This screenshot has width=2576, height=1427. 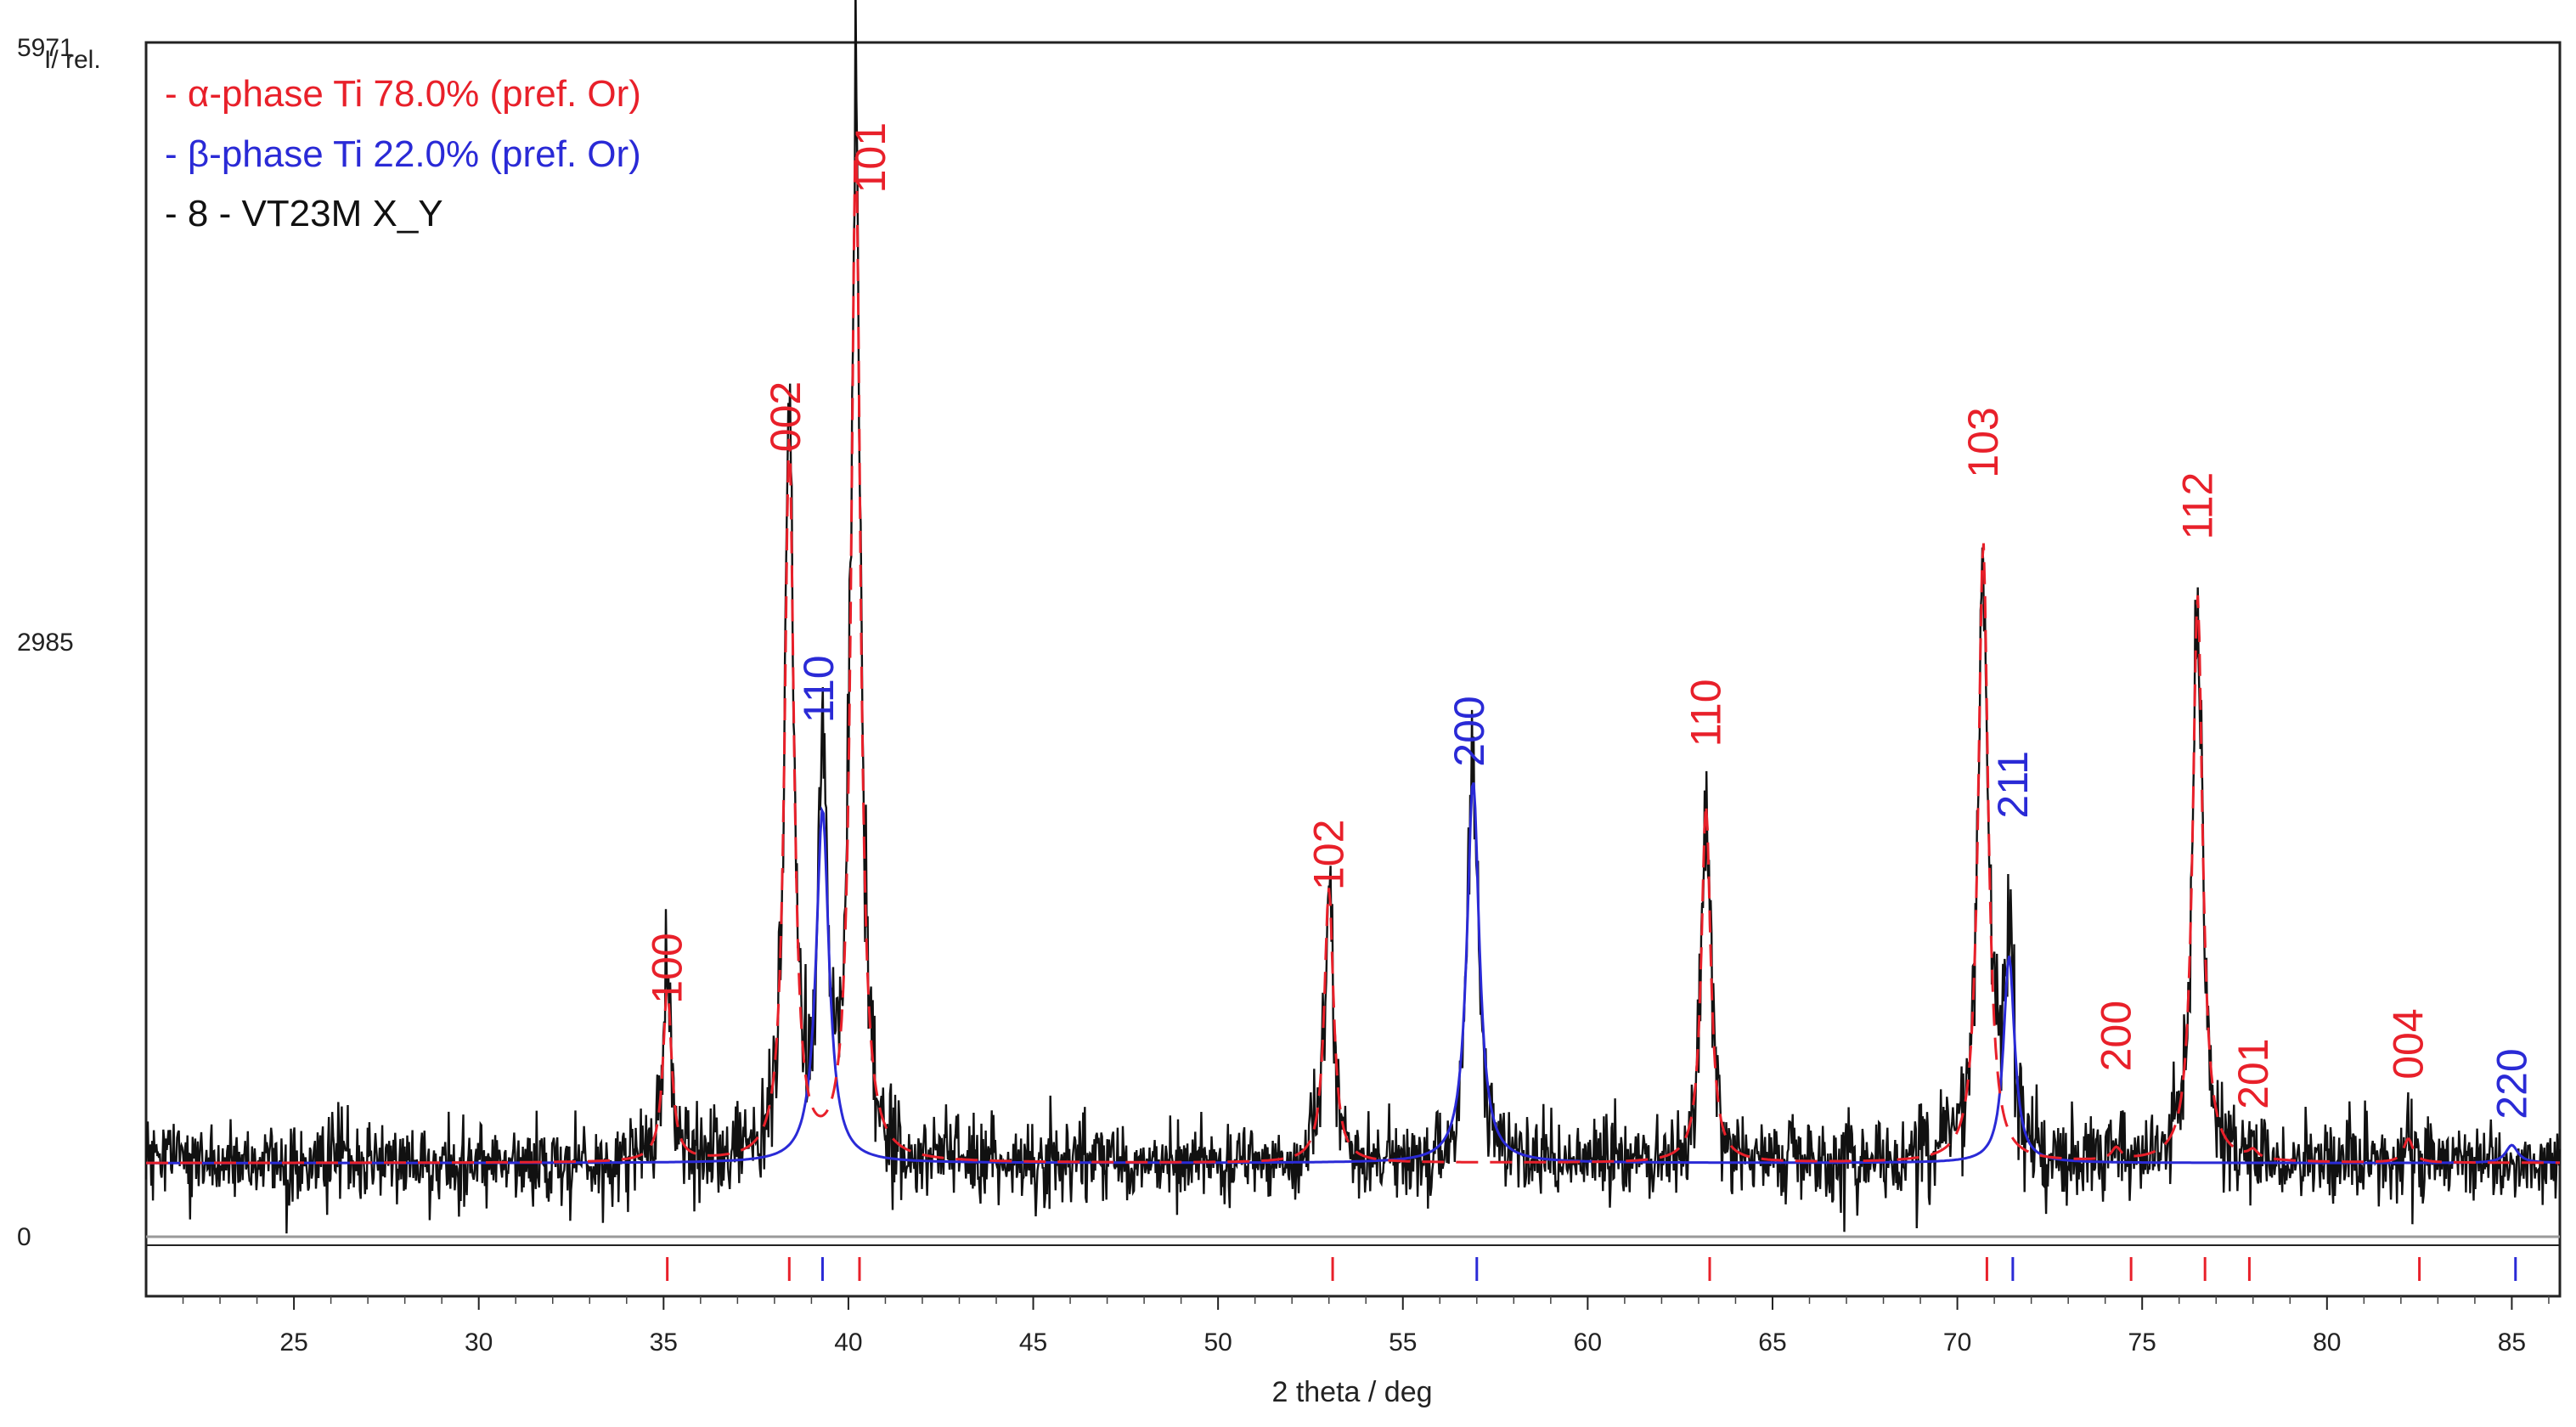 I want to click on peak-label: 101, so click(x=870, y=158).